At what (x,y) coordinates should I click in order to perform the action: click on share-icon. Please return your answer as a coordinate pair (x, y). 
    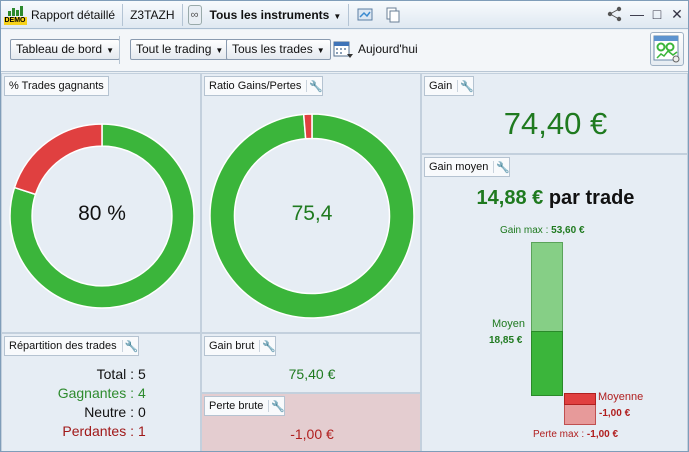
    Looking at the image, I should click on (615, 14).